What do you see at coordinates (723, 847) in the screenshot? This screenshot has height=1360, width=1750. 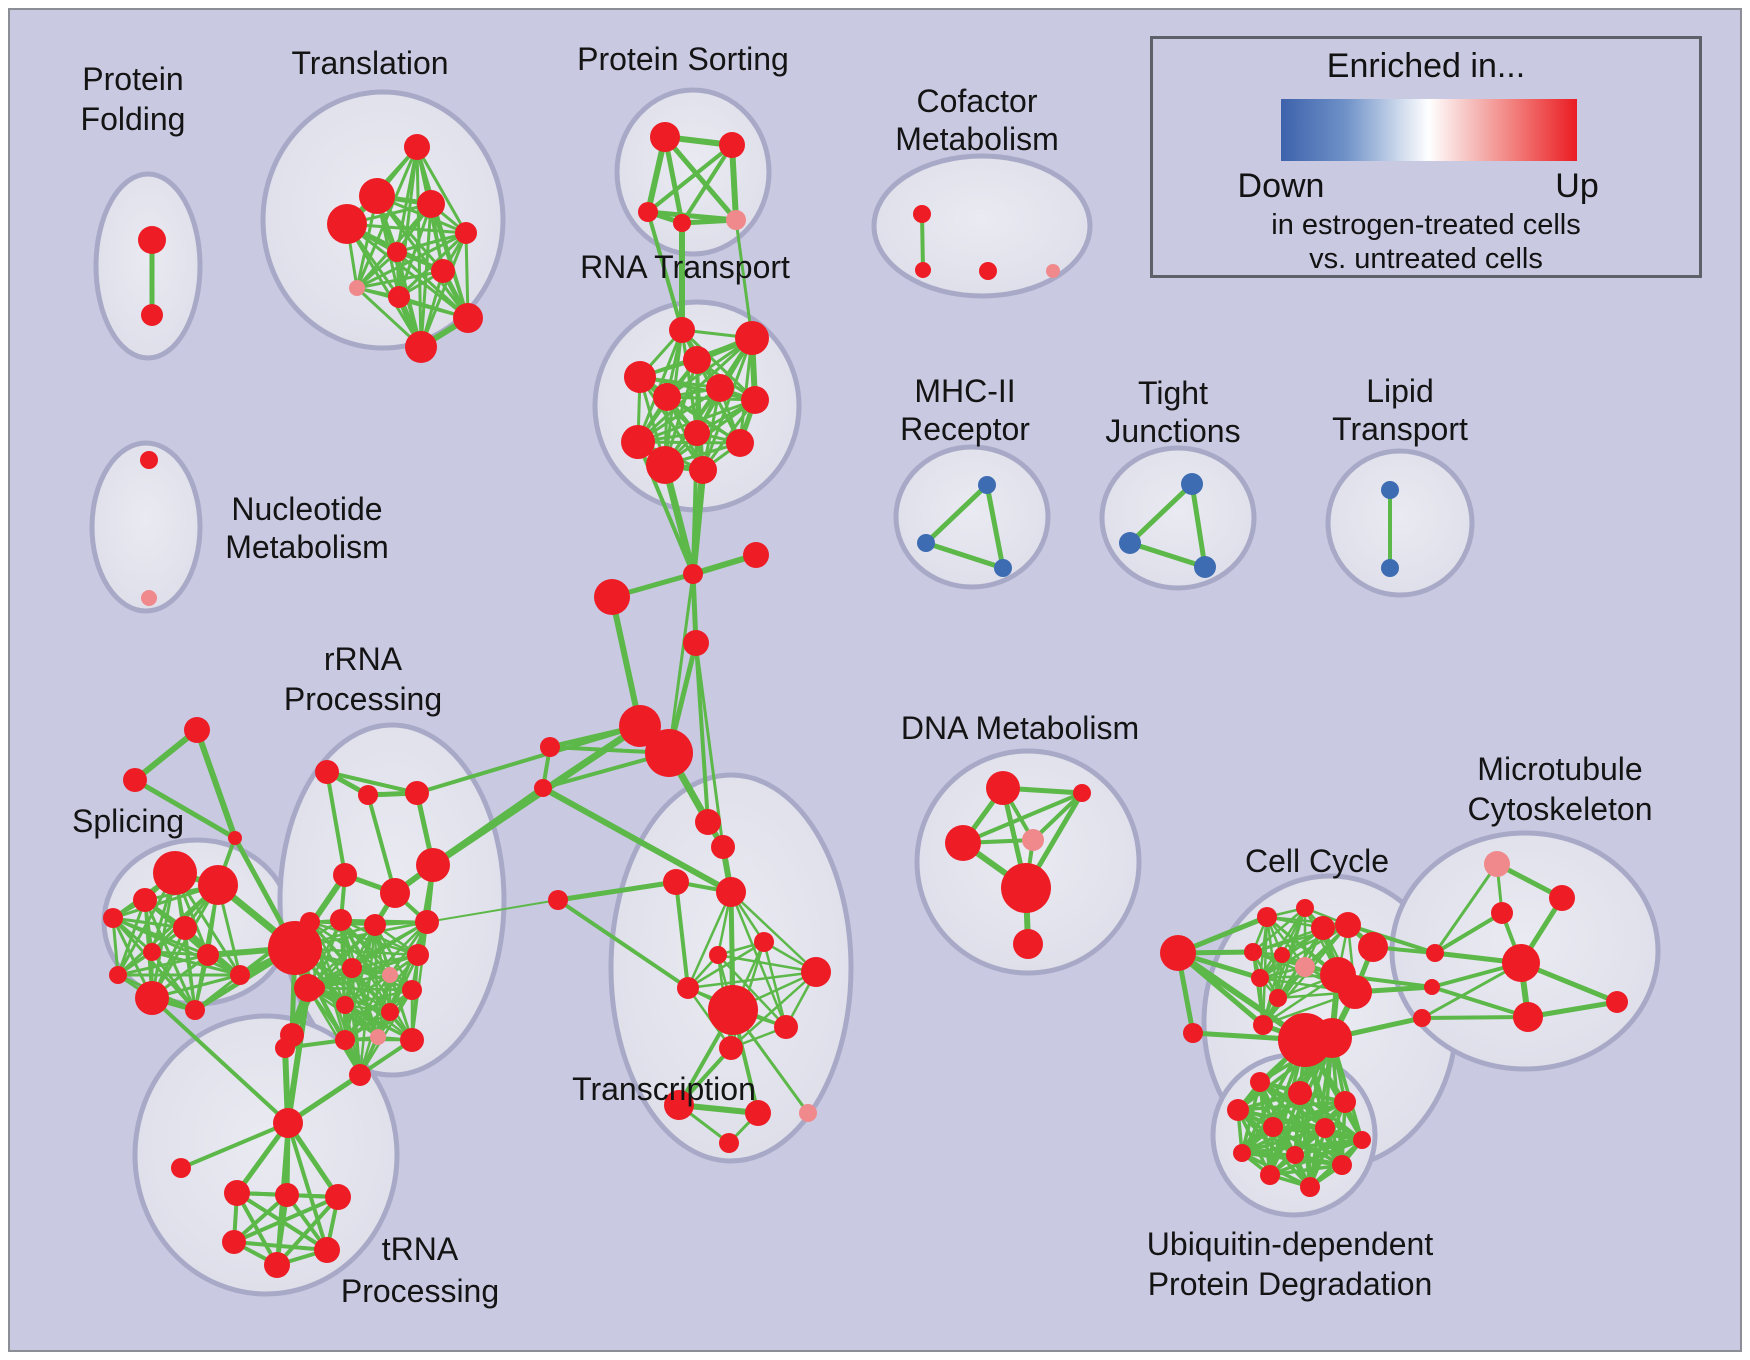 I see `node-tx2` at bounding box center [723, 847].